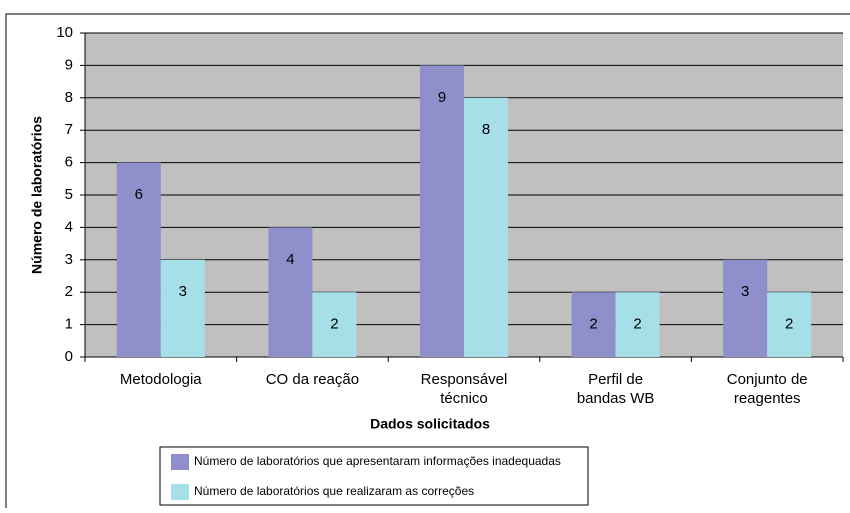  I want to click on y-tick-label: 10, so click(64, 32).